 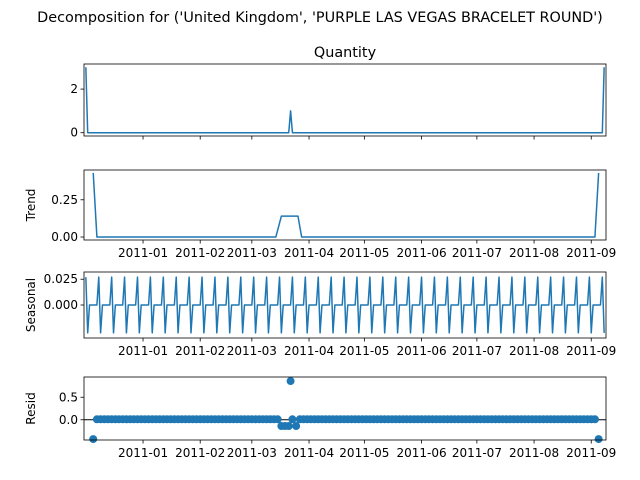 What do you see at coordinates (68, 420) in the screenshot?
I see `y-tick-label: 0.0` at bounding box center [68, 420].